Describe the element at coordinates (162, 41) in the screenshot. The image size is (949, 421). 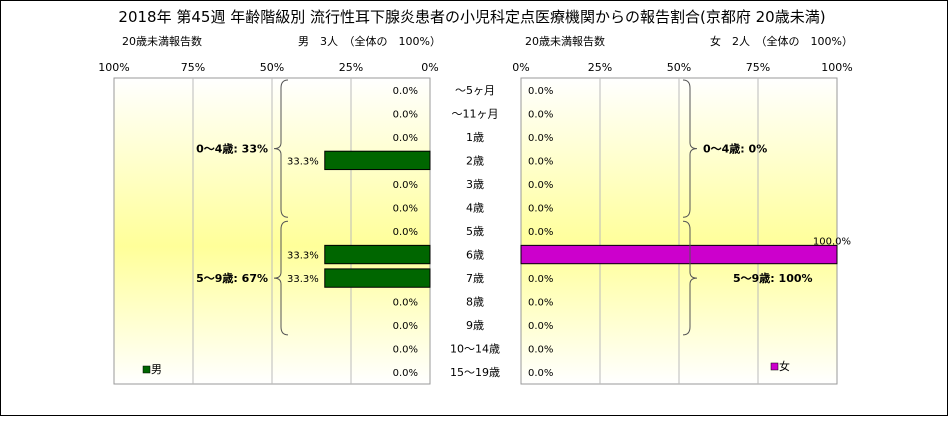
I see `left-axis-caption: 20歳未満報告数` at that location.